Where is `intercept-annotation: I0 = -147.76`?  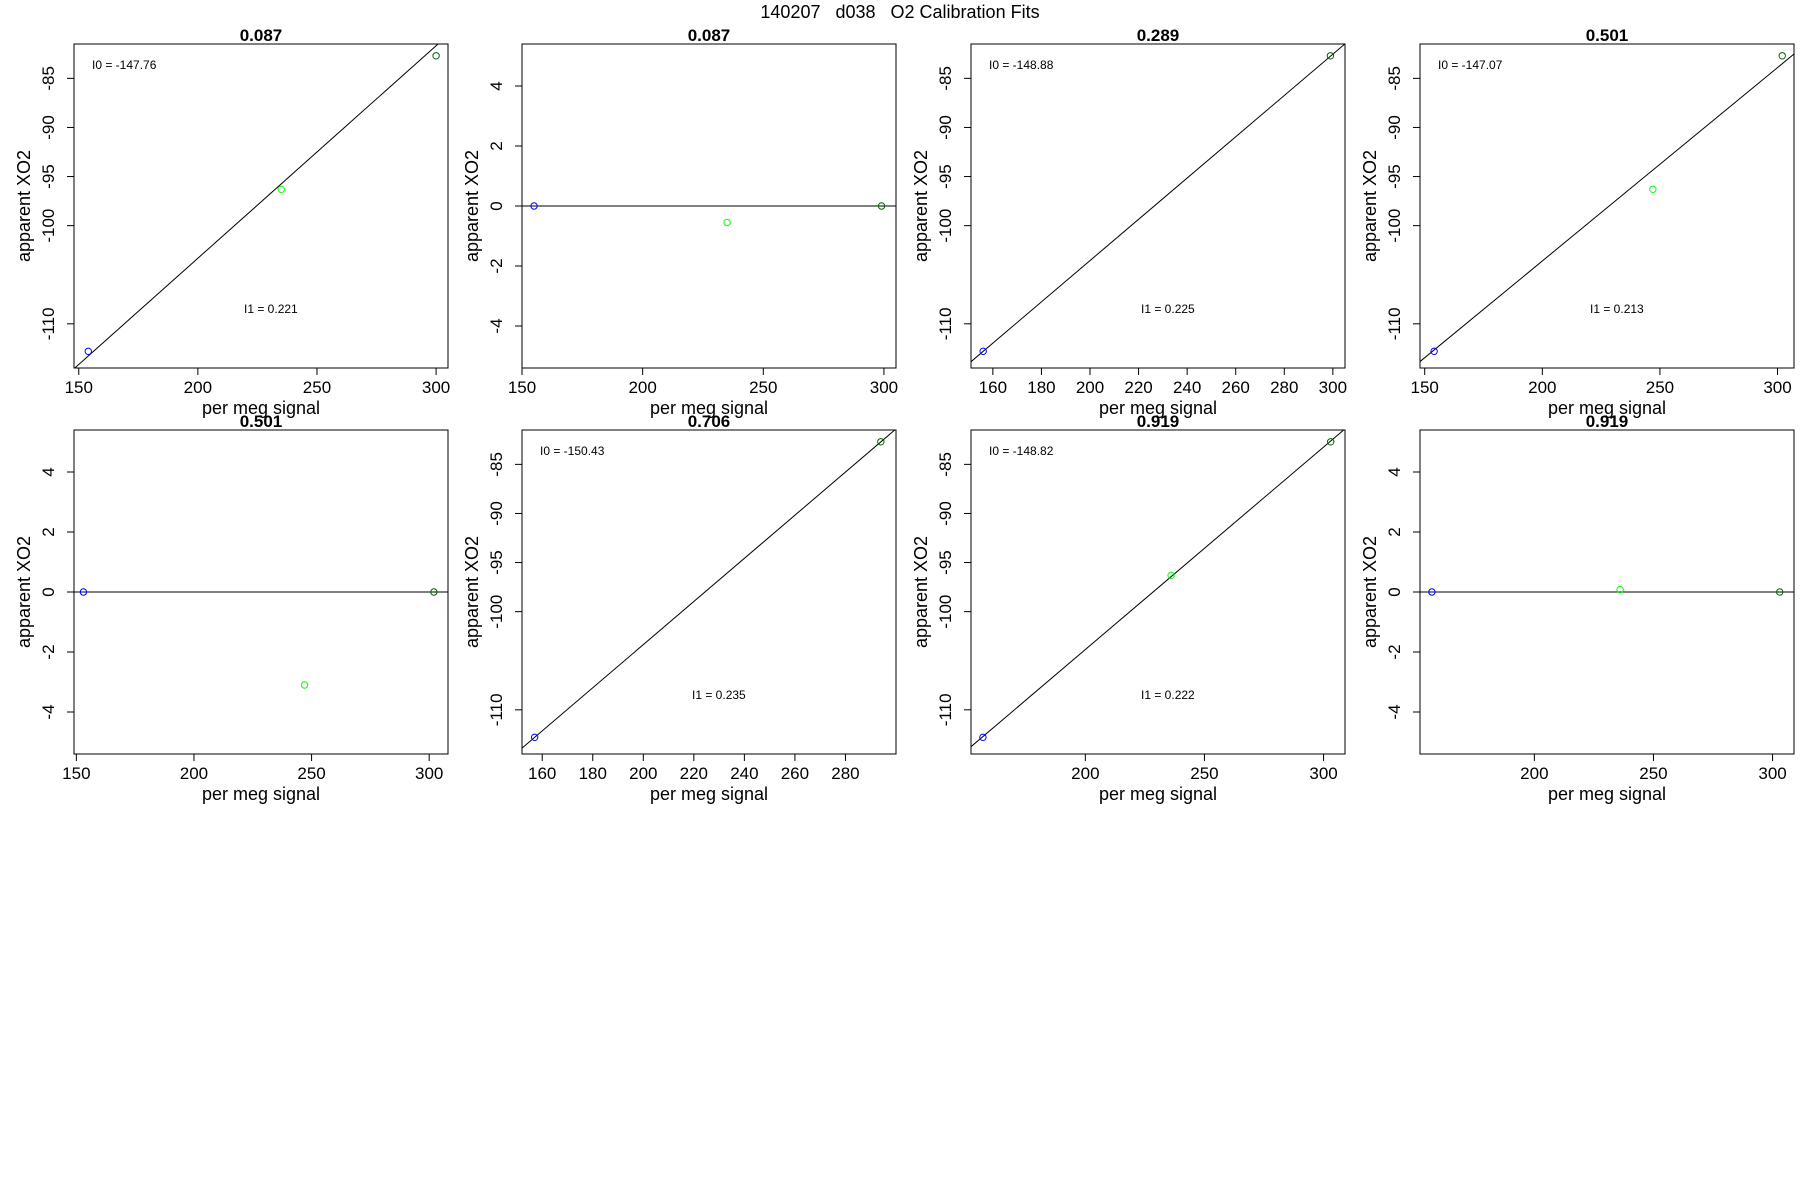
intercept-annotation: I0 = -147.76 is located at coordinates (124, 65).